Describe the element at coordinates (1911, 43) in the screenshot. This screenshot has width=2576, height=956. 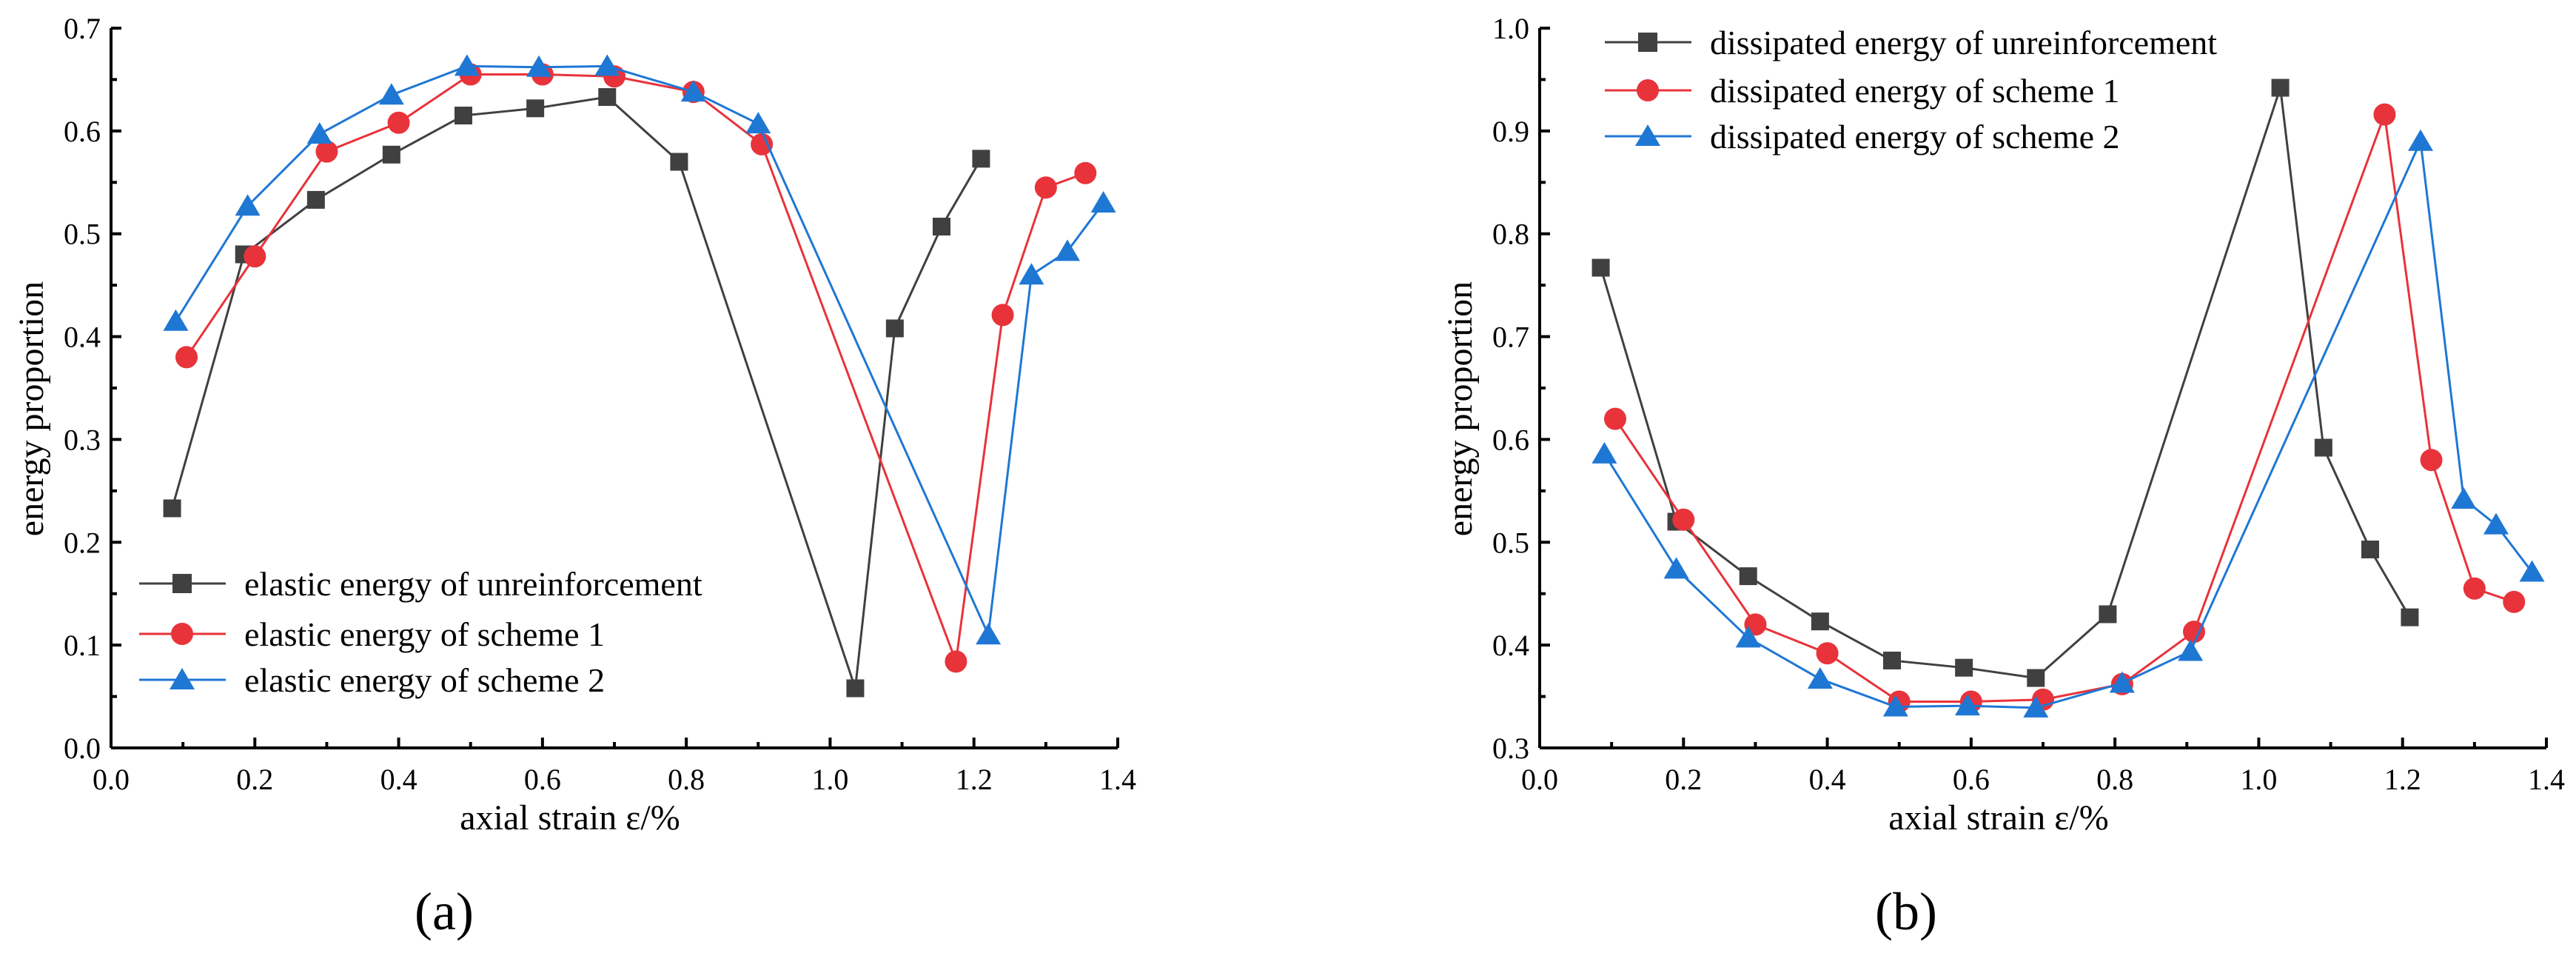
I see `legend-entry-unreinforcement: dissipated energy of unreinforcement` at that location.